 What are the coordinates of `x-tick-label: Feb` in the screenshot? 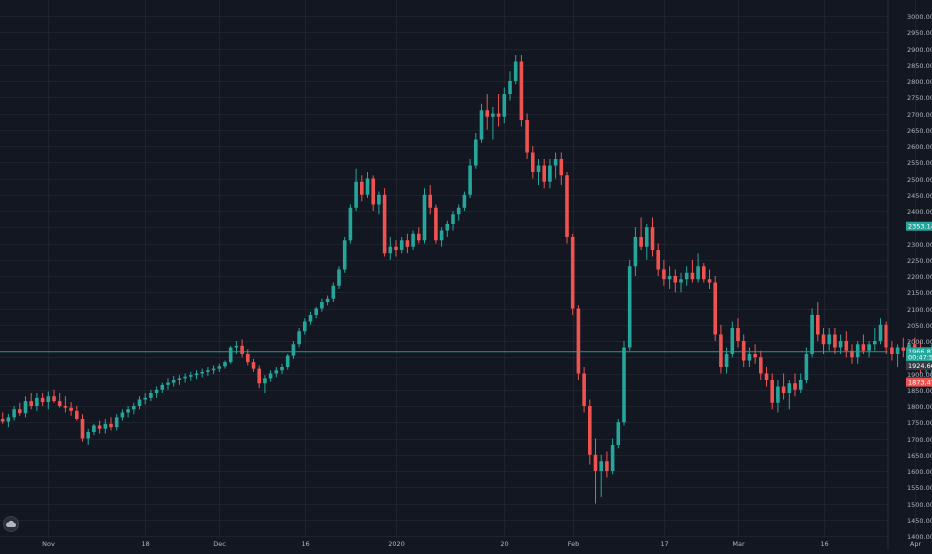 It's located at (574, 544).